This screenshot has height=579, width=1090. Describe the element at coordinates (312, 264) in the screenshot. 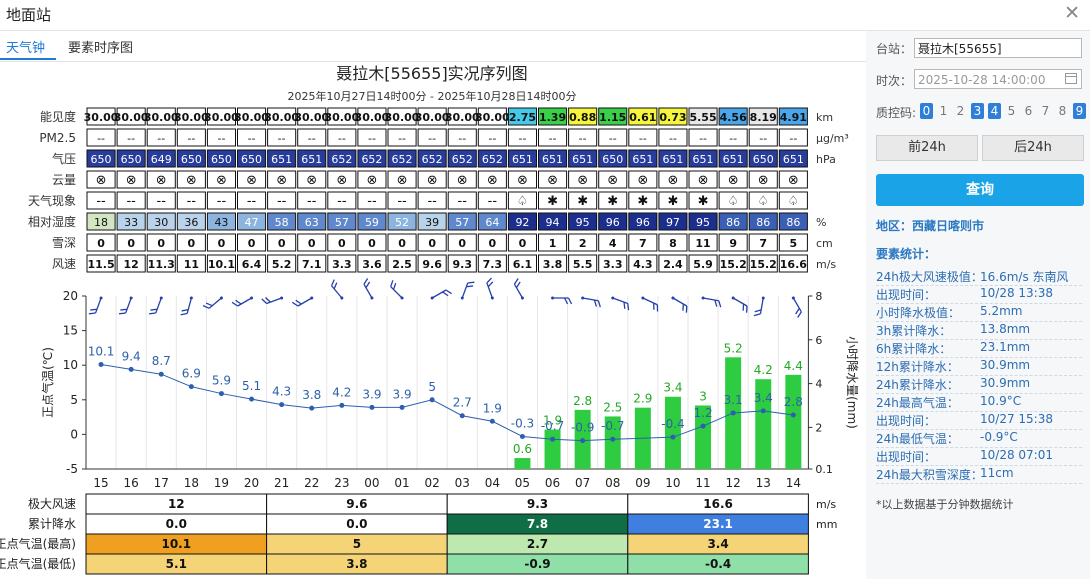

I see `table-cell-value: 7.1` at that location.